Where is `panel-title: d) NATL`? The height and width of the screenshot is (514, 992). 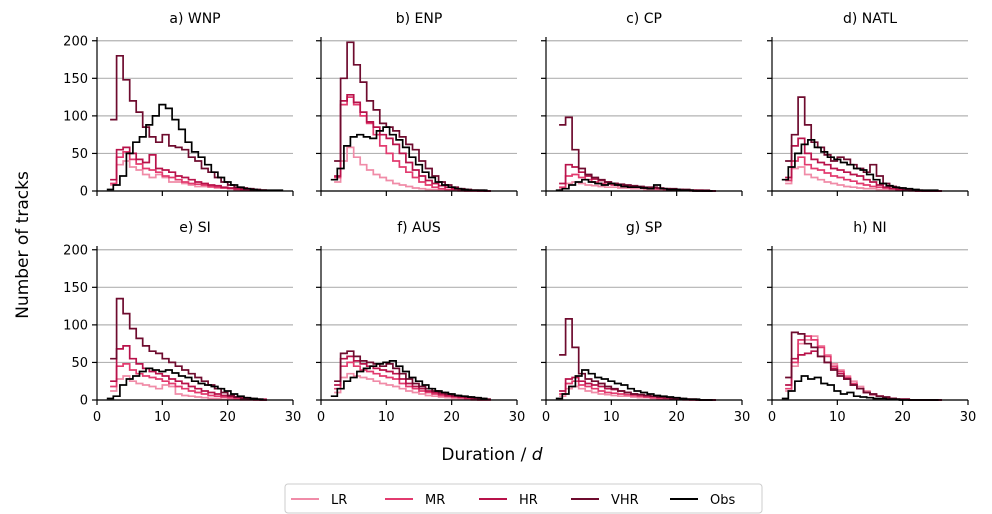
panel-title: d) NATL is located at coordinates (870, 19).